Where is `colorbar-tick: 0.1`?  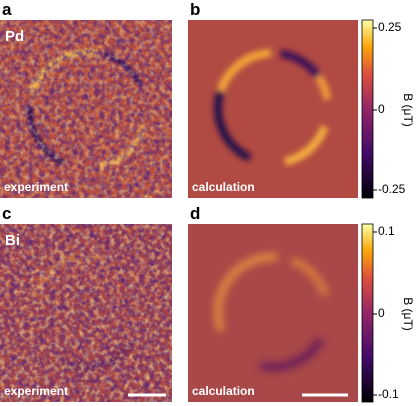
colorbar-tick: 0.1 is located at coordinates (386, 231).